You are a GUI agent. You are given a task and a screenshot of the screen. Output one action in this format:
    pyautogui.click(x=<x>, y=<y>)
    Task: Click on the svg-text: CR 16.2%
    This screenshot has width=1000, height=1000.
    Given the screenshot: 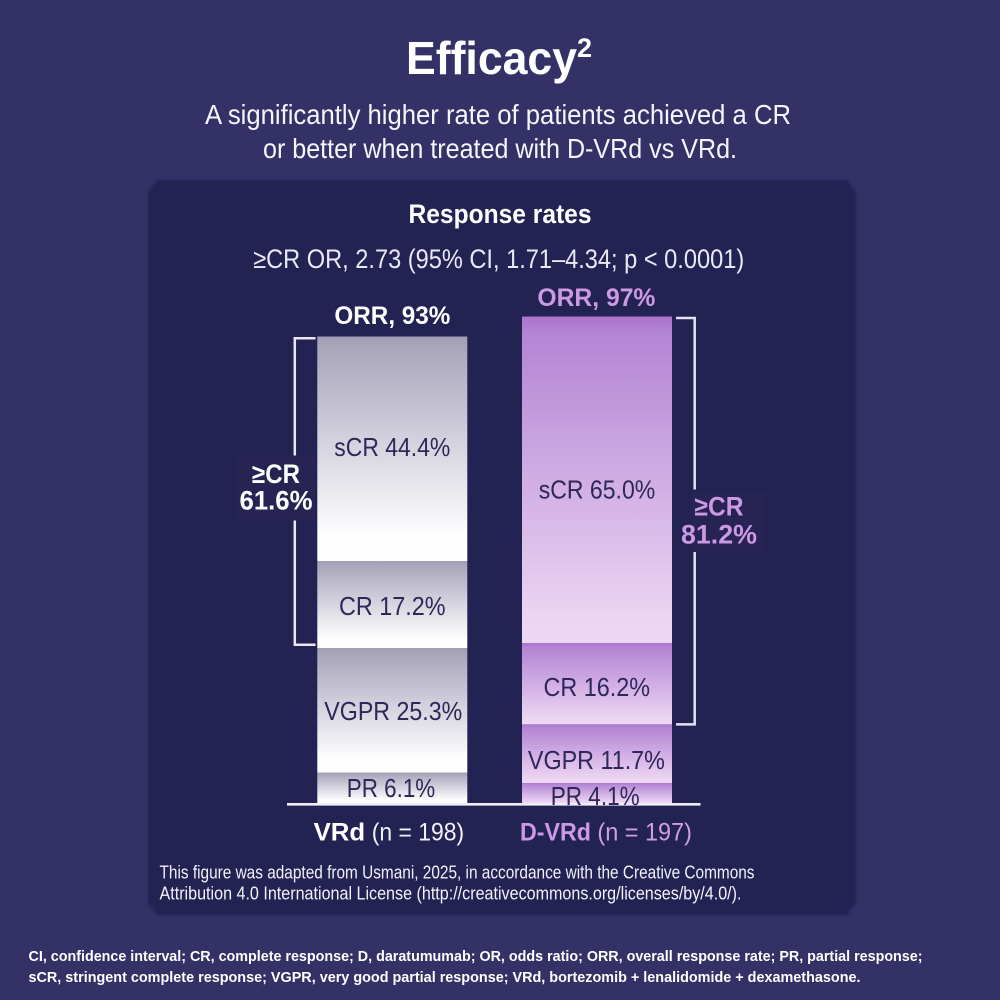 What is the action you would take?
    pyautogui.click(x=597, y=687)
    